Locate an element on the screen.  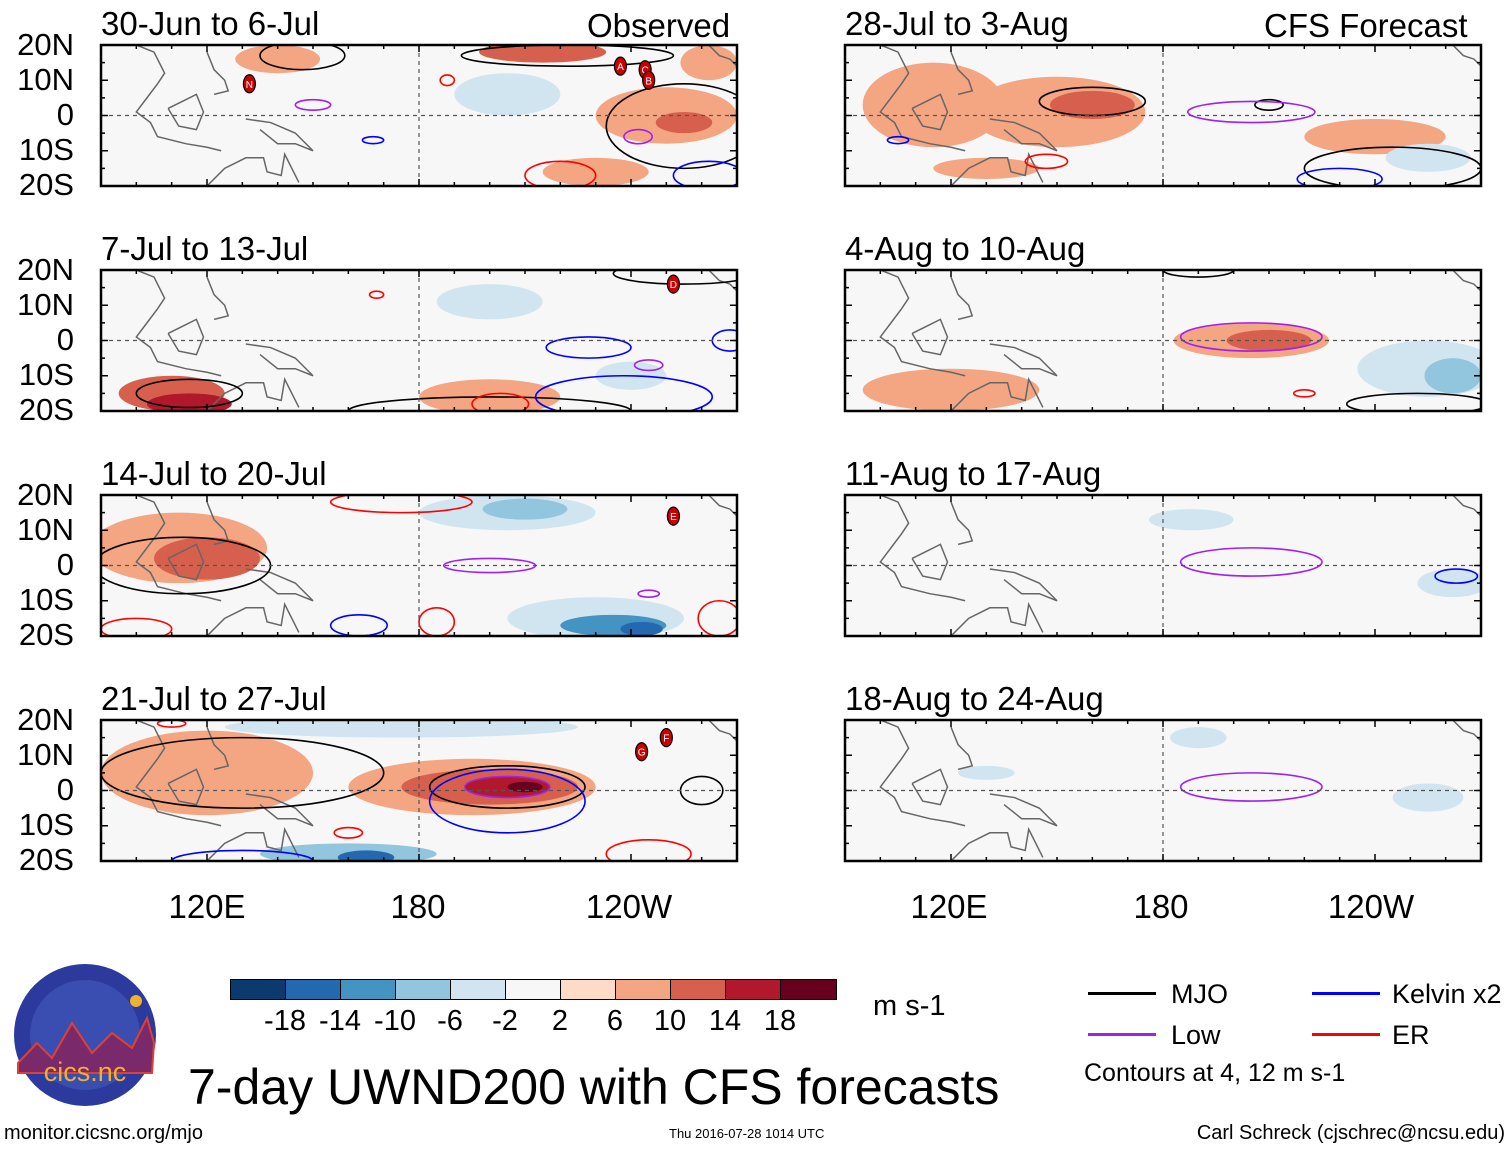
x-tick-120w-right: 120W is located at coordinates (1371, 906).